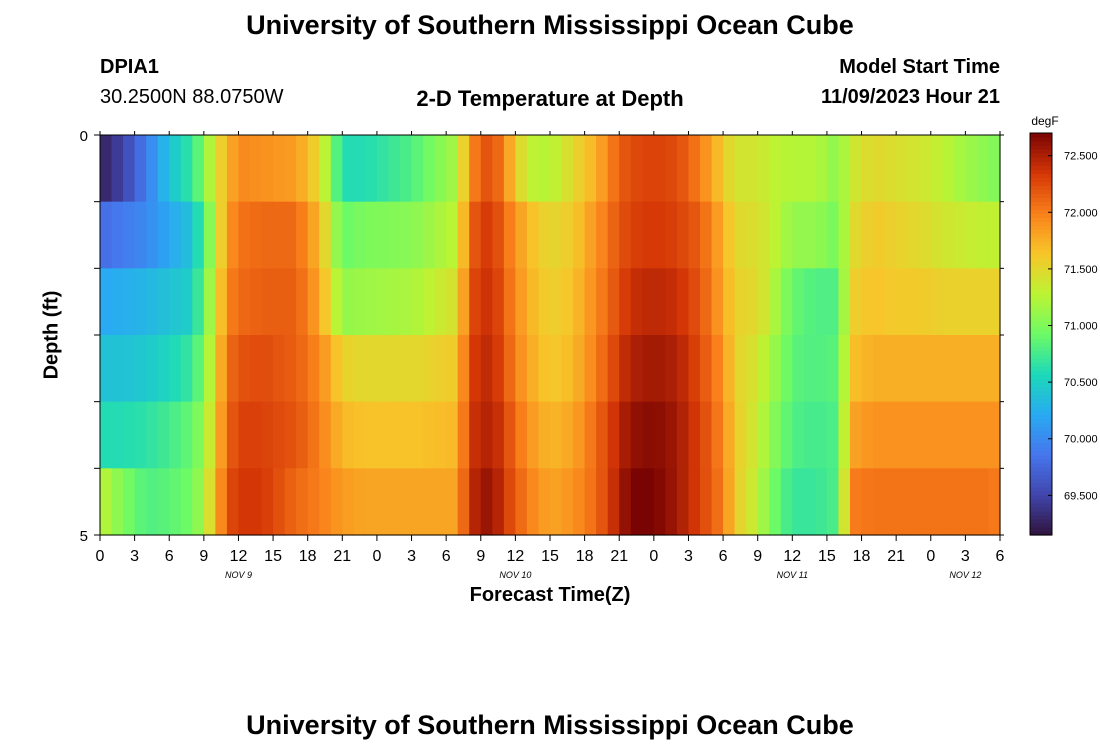 Image resolution: width=1100 pixels, height=750 pixels. What do you see at coordinates (1081, 213) in the screenshot?
I see `colorbar-tick-label: 72.000` at bounding box center [1081, 213].